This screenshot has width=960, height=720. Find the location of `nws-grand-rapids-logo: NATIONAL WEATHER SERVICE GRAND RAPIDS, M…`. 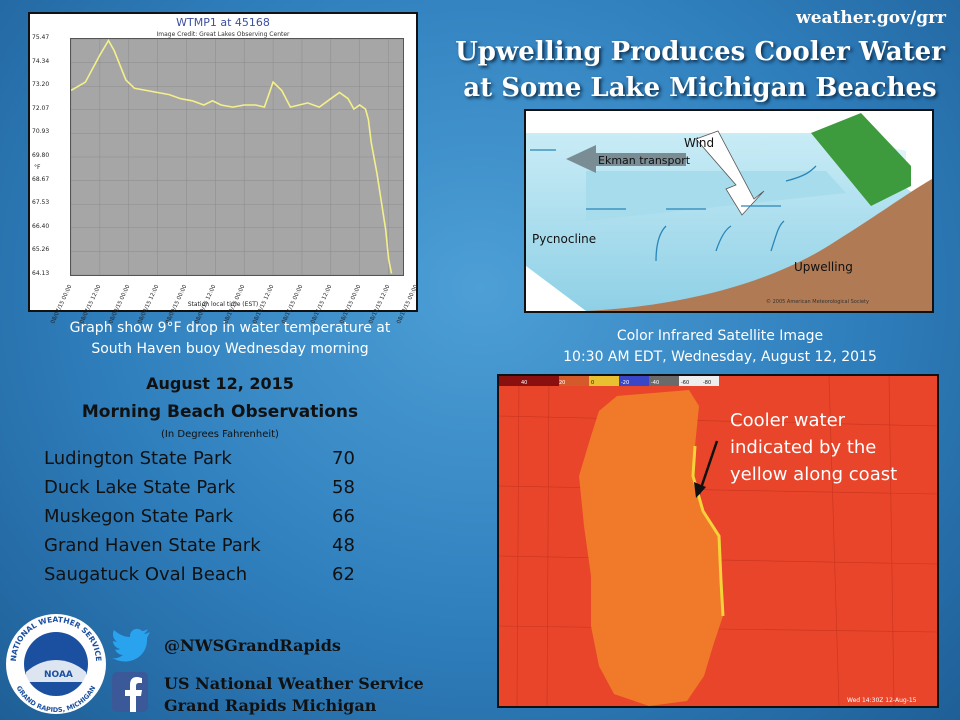

nws-grand-rapids-logo: NATIONAL WEATHER SERVICE GRAND RAPIDS, M… is located at coordinates (56, 664).